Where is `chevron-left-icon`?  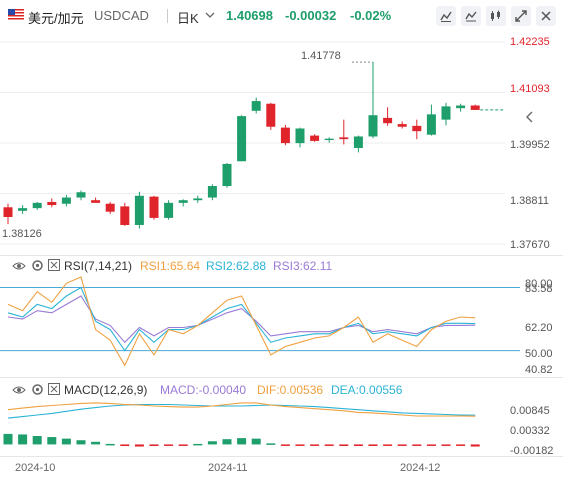
chevron-left-icon is located at coordinates (529, 117).